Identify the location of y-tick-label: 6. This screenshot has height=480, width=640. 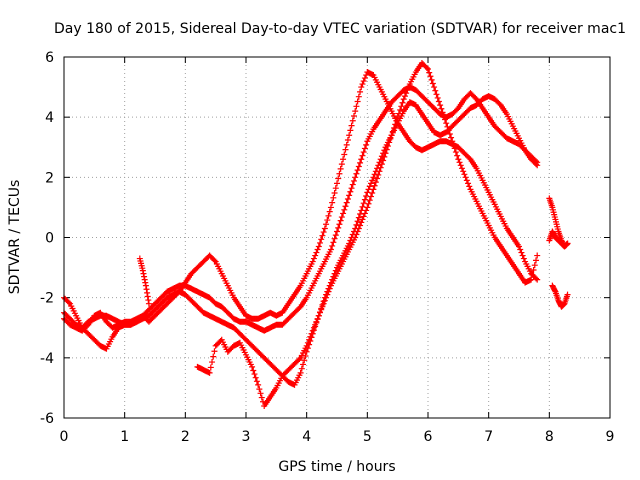
(49, 58).